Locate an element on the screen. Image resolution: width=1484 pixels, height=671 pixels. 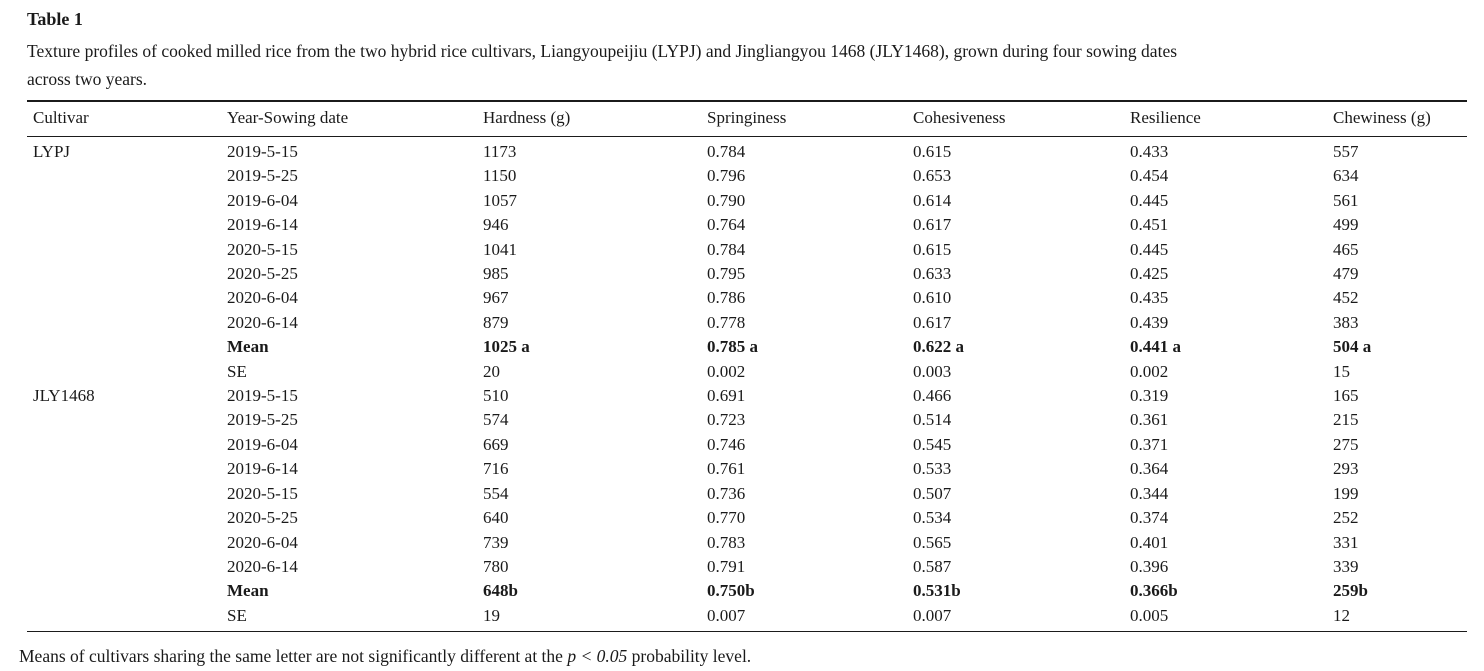
table-cell: 0.533 is located at coordinates (932, 469).